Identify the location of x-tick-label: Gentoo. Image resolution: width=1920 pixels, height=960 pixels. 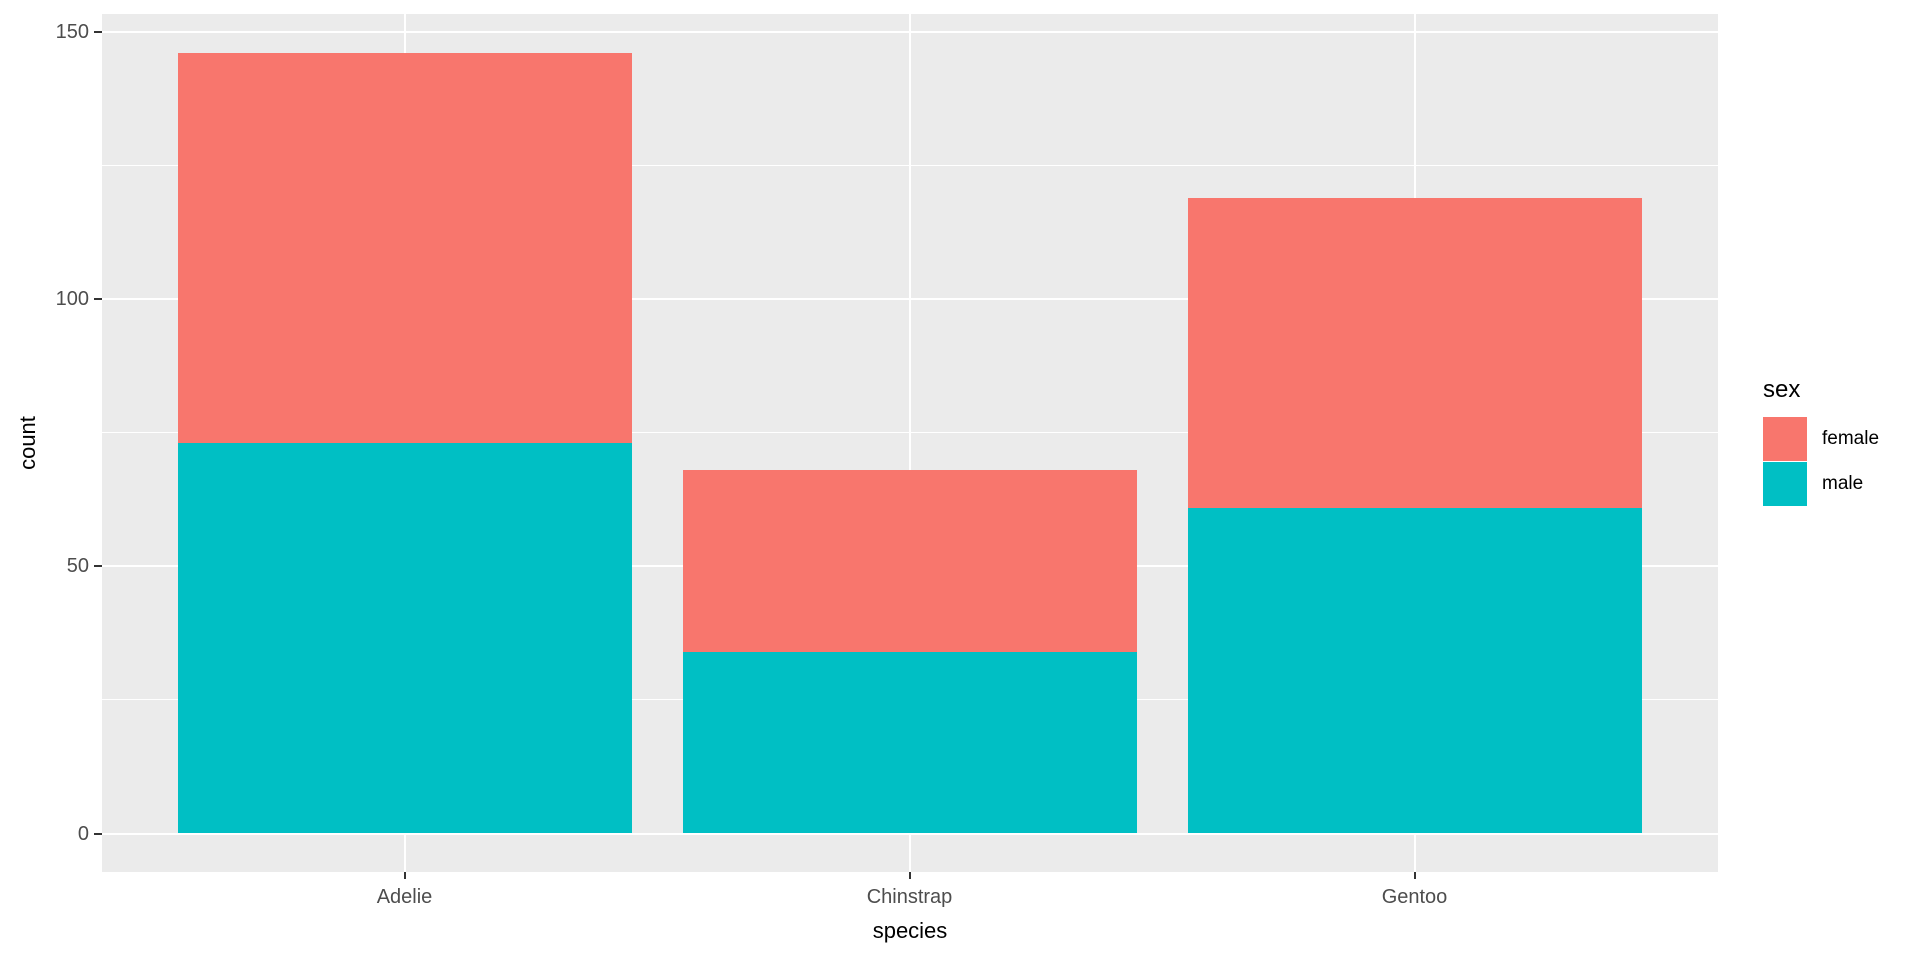
(1414, 897).